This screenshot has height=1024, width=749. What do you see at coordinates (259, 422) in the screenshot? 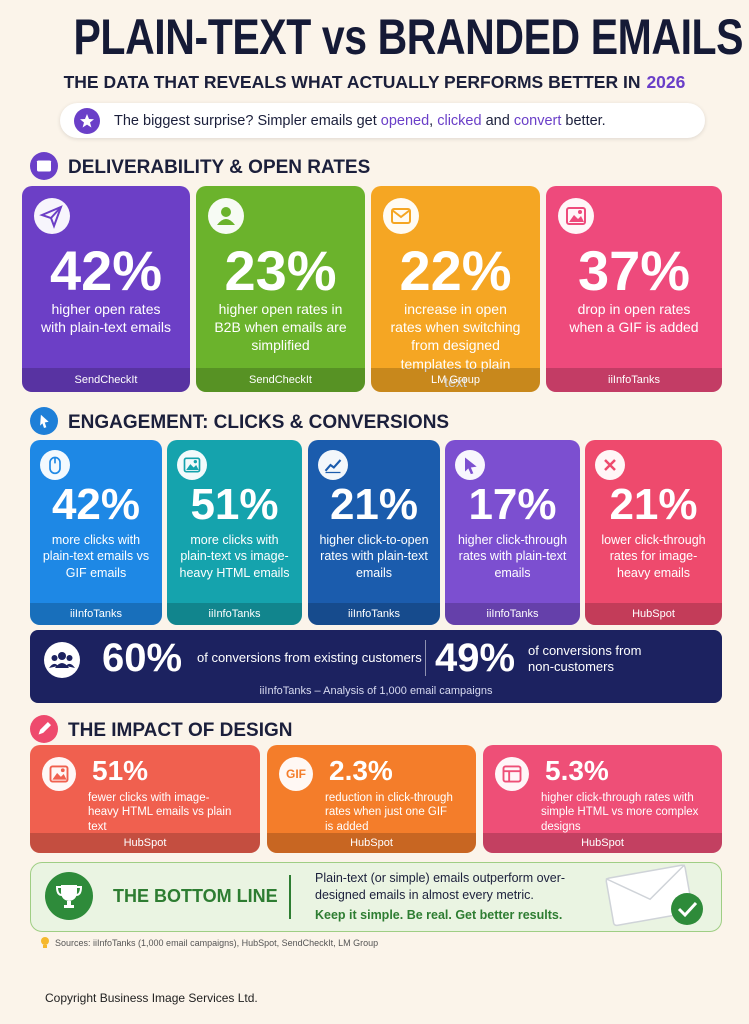
I see `section-title: ENGAGEMENT: CLICKS & CONVERSIONS` at bounding box center [259, 422].